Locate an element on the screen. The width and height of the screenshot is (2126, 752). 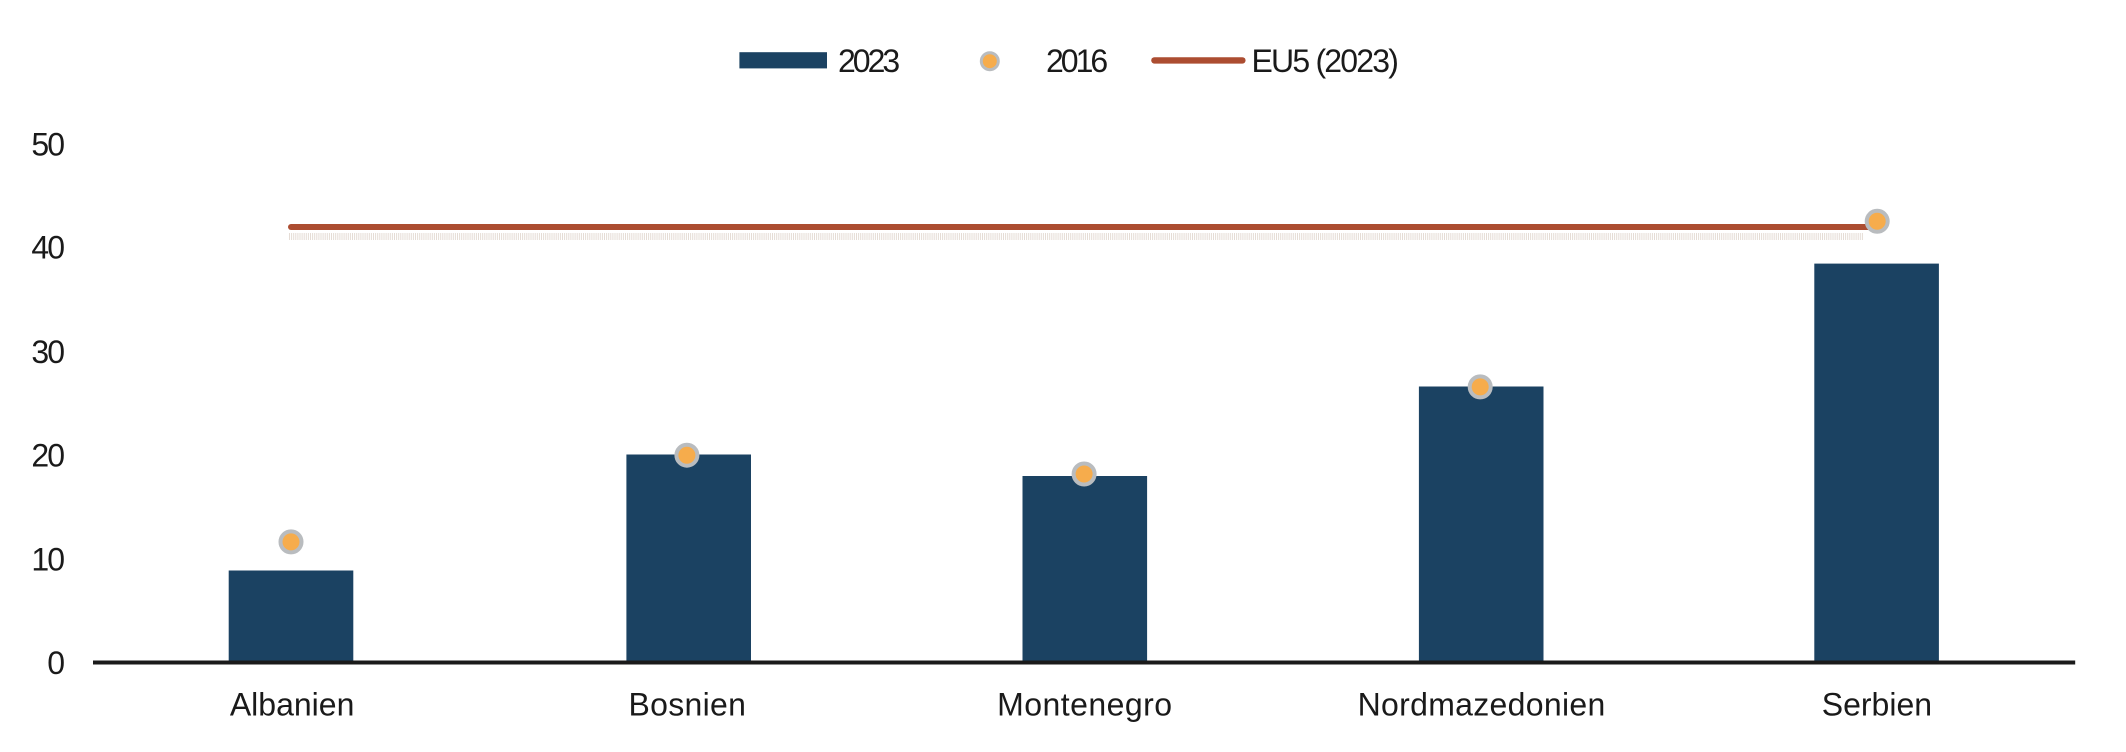
svg-text: 2016 is located at coordinates (1076, 61).